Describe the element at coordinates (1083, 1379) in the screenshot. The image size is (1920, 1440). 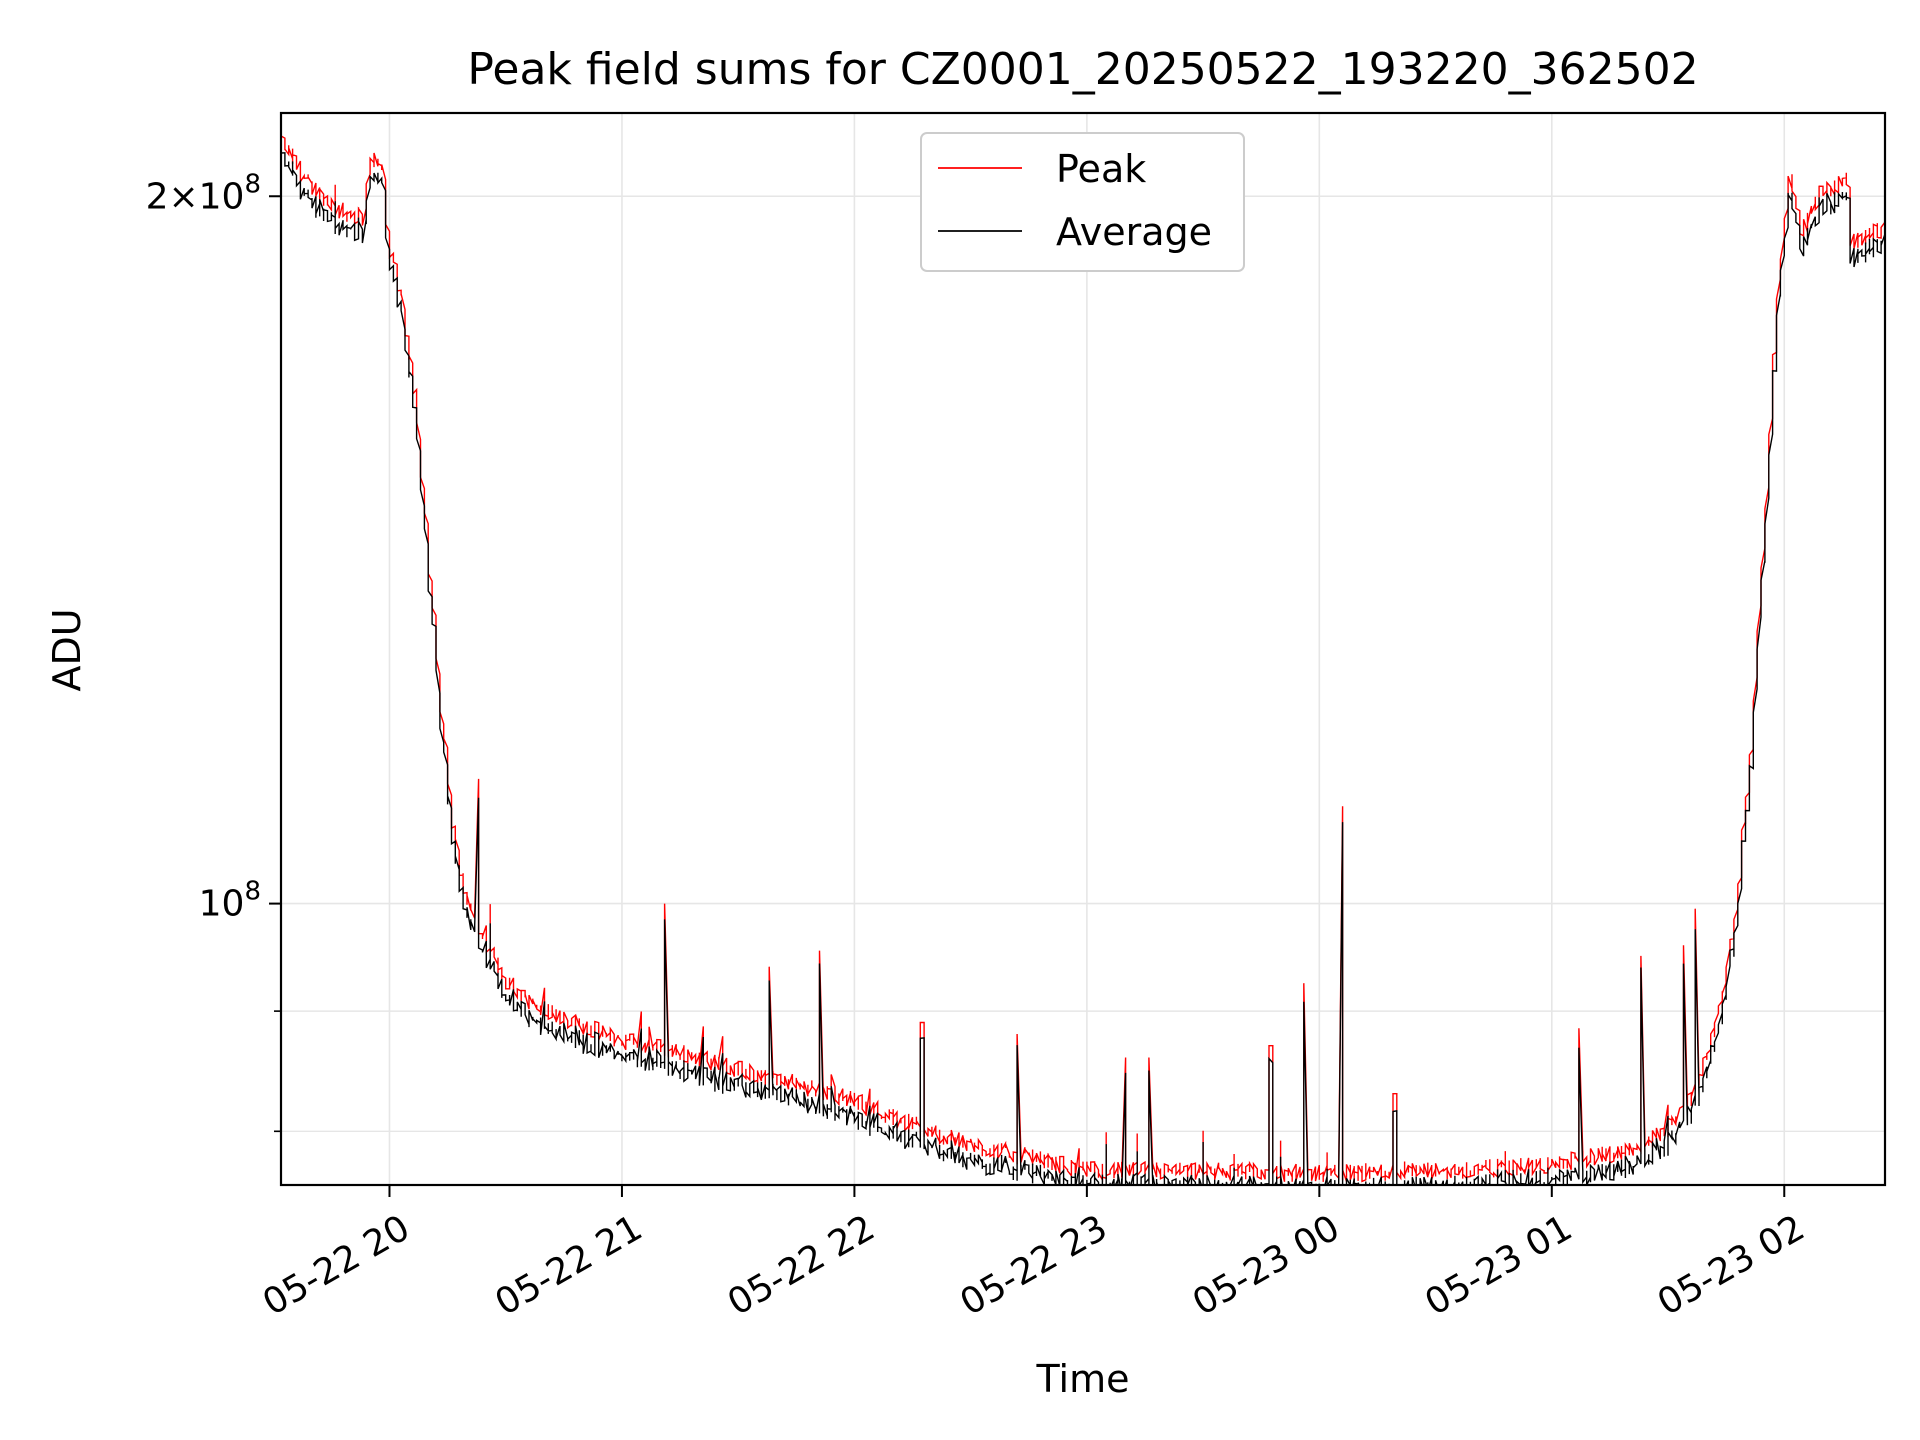
I see `x-axis-label: Time` at that location.